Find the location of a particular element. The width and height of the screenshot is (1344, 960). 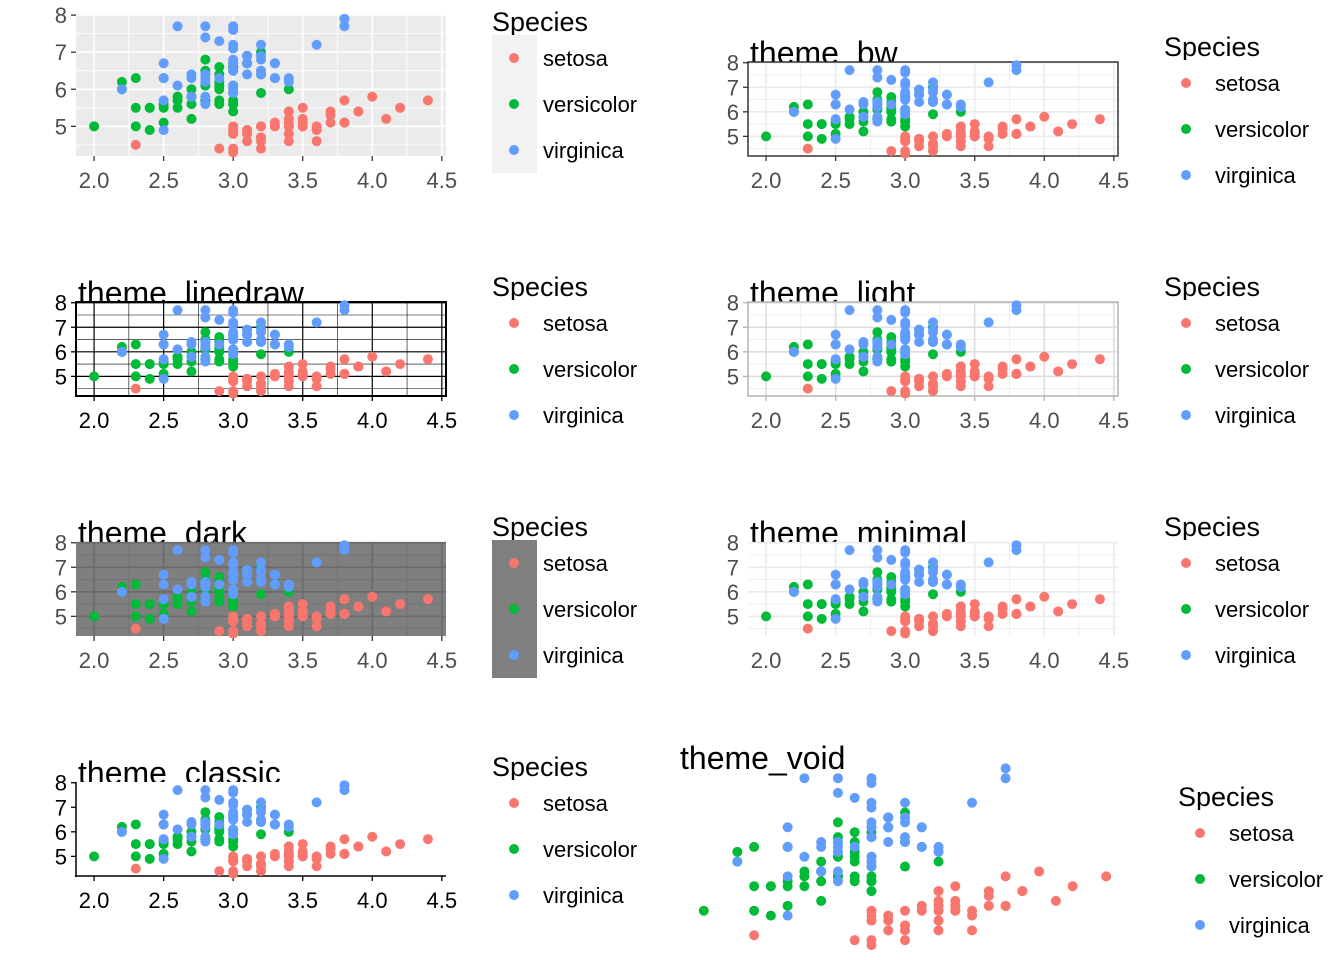

y-tick-label: 6 is located at coordinates (733, 112).